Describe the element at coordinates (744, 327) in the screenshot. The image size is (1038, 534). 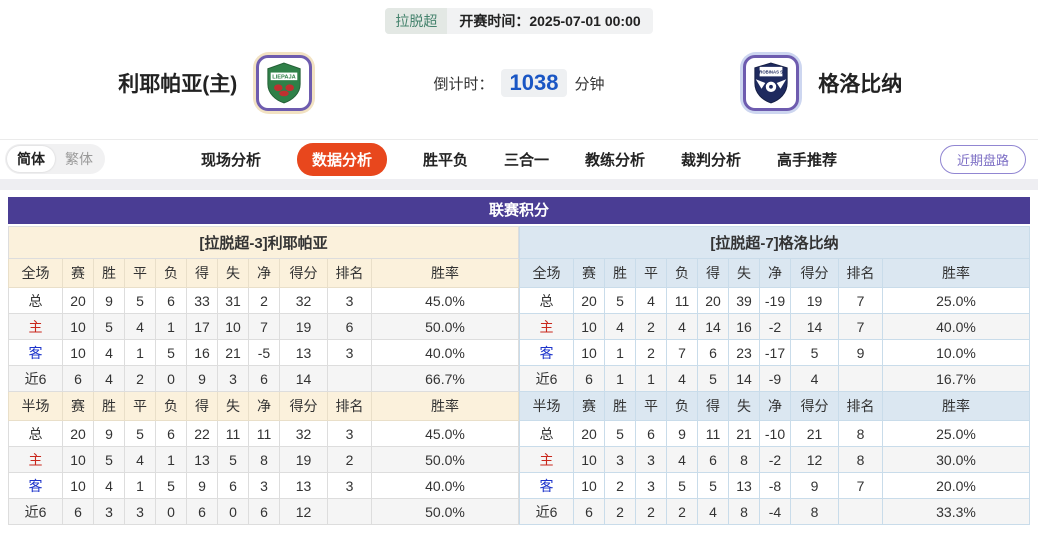
I see `stat-cell: 16` at that location.